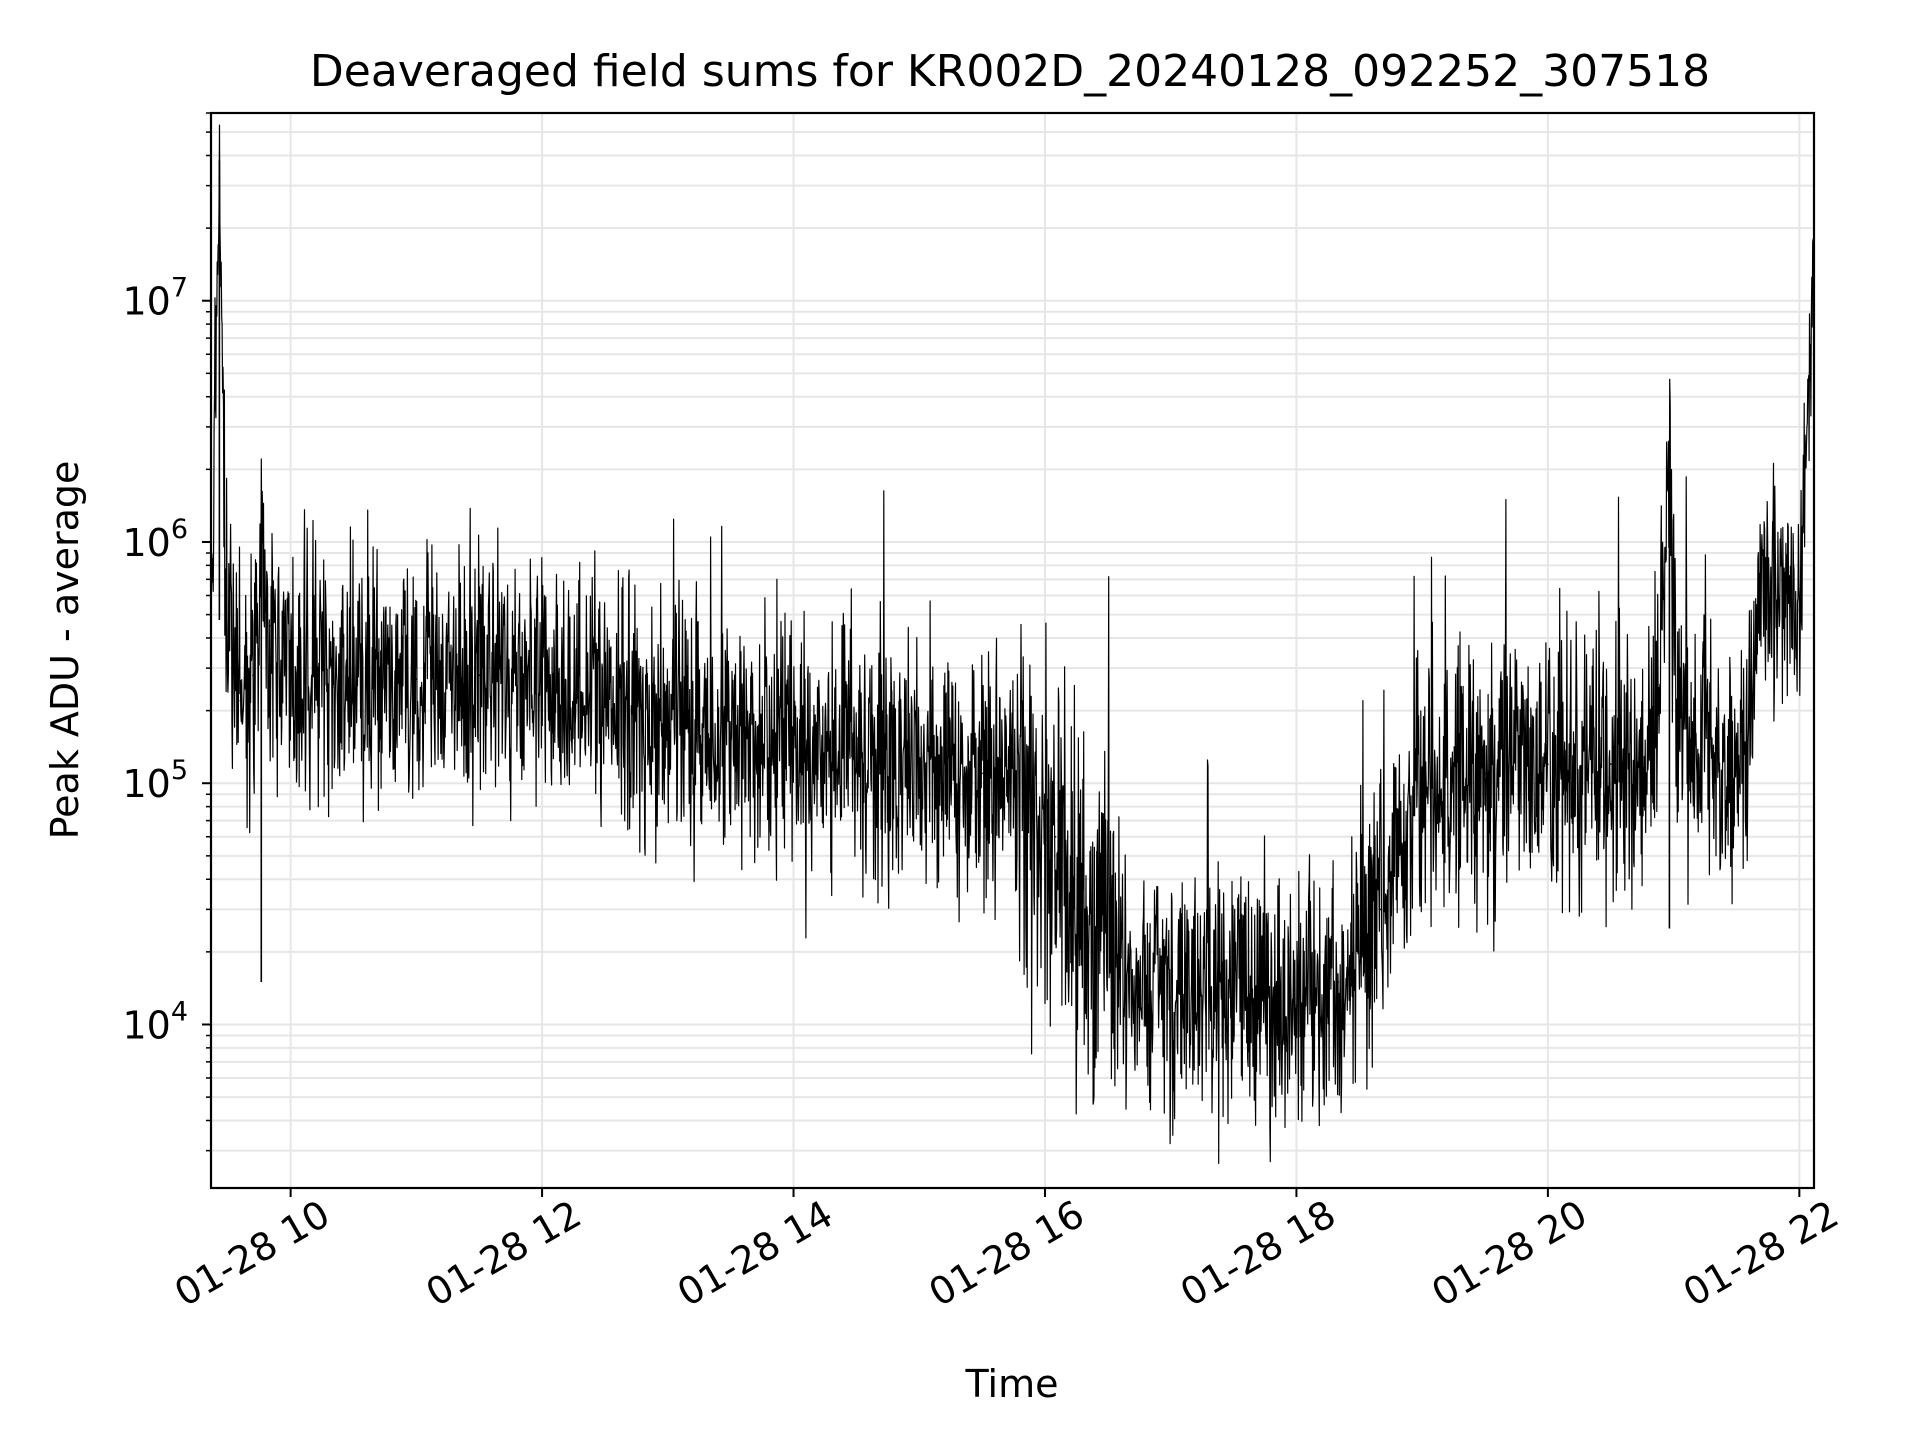 The height and width of the screenshot is (1445, 1920). What do you see at coordinates (755, 1254) in the screenshot?
I see `x-tick-label: 01-28 14` at bounding box center [755, 1254].